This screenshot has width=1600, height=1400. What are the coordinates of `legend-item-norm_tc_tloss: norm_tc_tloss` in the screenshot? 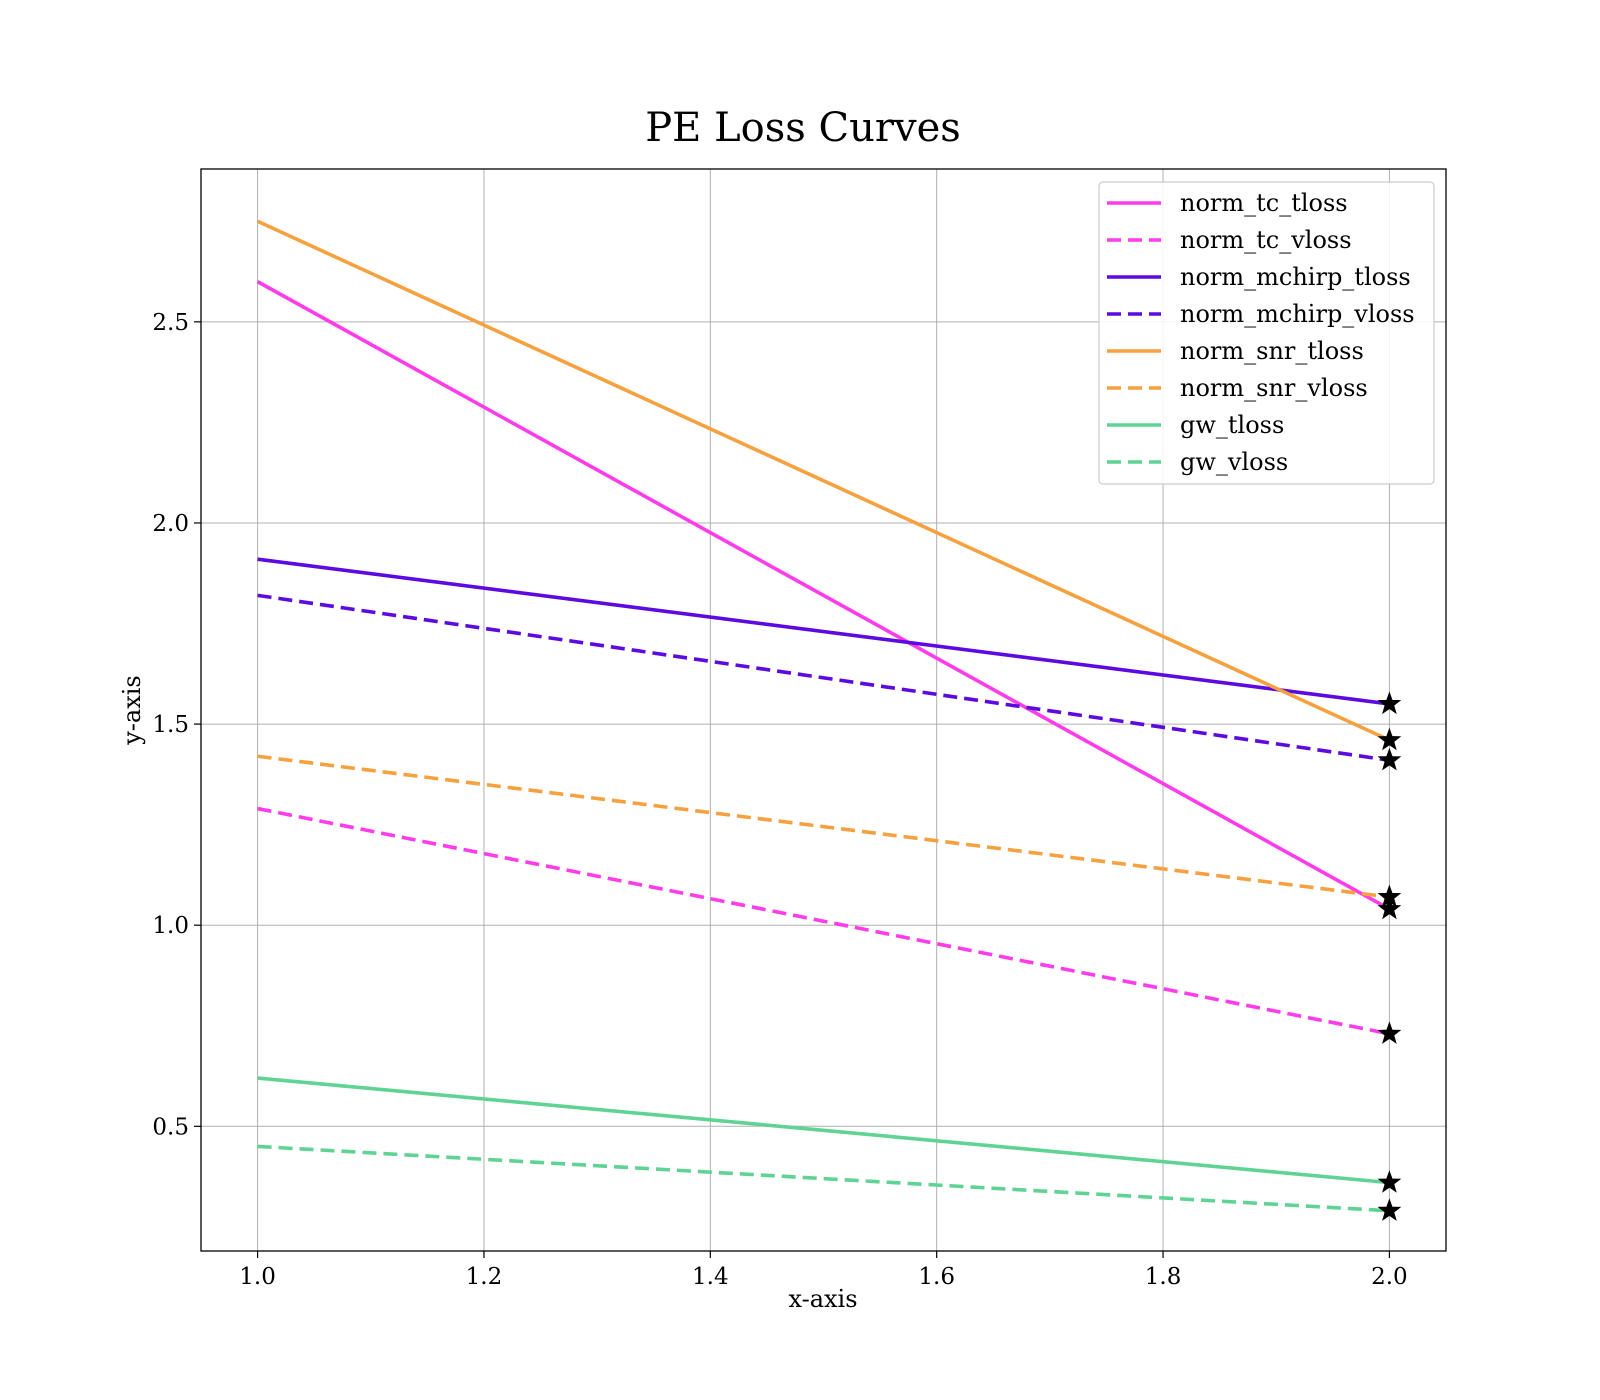 It's located at (1264, 203).